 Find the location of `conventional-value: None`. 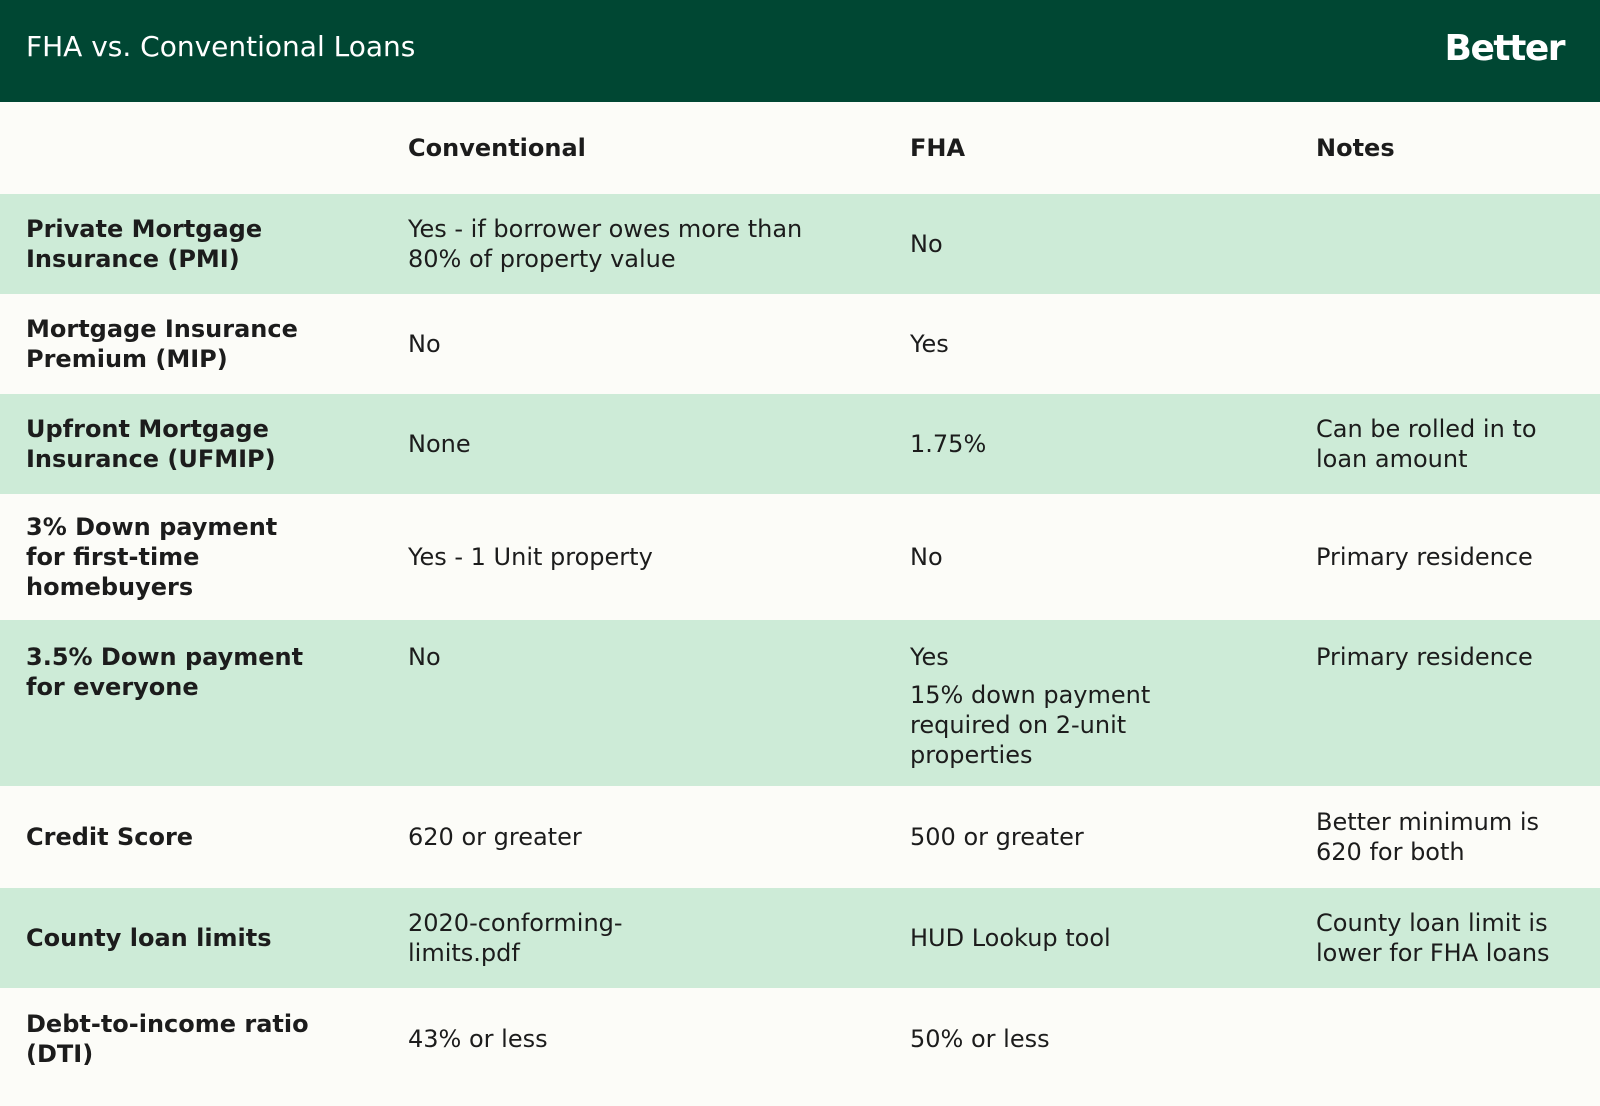

conventional-value: None is located at coordinates (439, 444).